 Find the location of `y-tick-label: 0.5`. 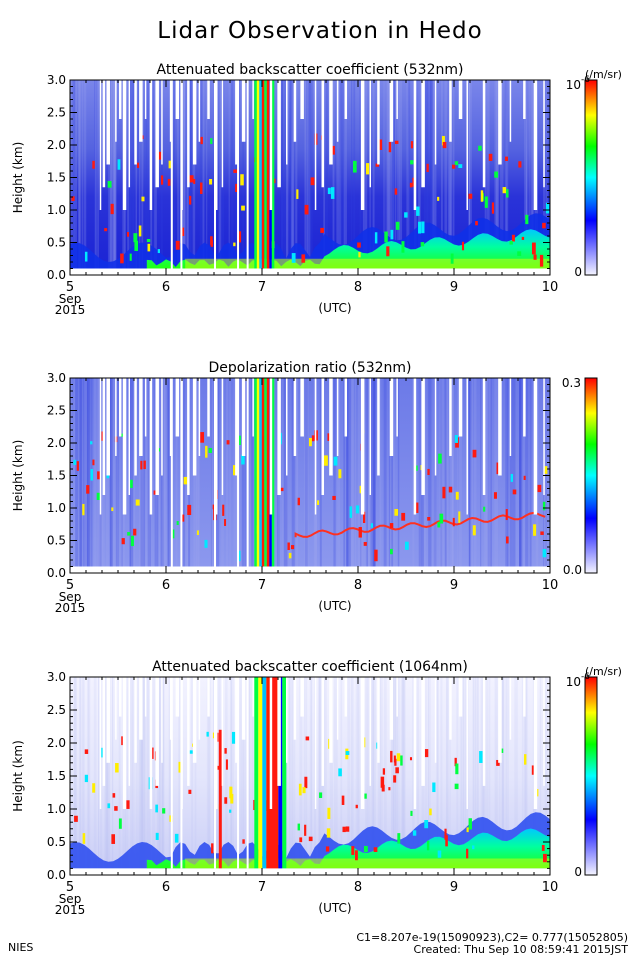

y-tick-label: 0.5 is located at coordinates (56, 243).